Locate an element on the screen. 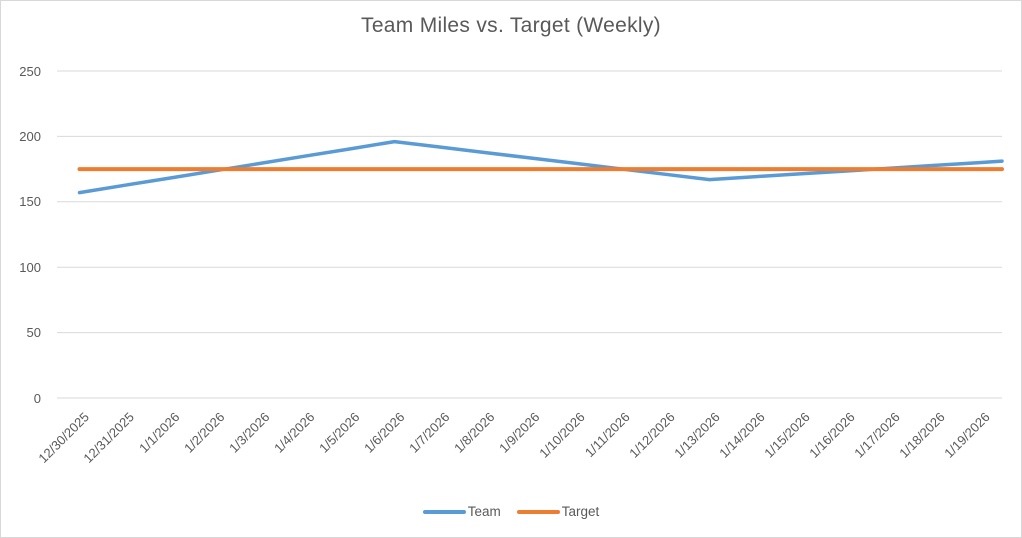 The width and height of the screenshot is (1022, 538). legend-item-team: Team is located at coordinates (461, 511).